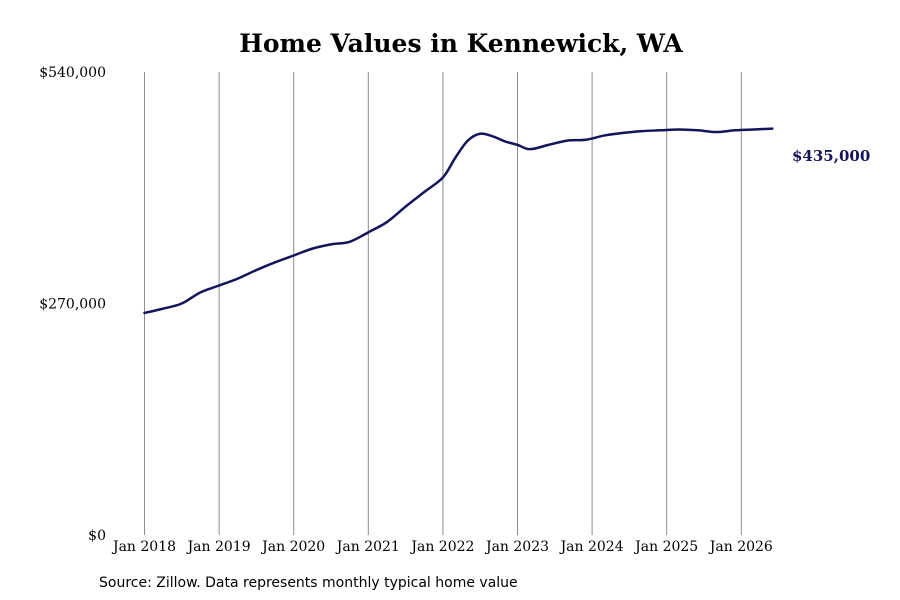  What do you see at coordinates (831, 156) in the screenshot?
I see `end-value-label: $435,000` at bounding box center [831, 156].